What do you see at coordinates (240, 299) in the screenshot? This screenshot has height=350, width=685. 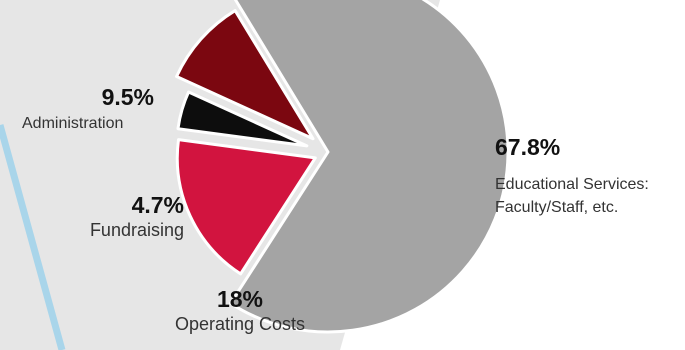 I see `data-label-operating-costs: 18%` at bounding box center [240, 299].